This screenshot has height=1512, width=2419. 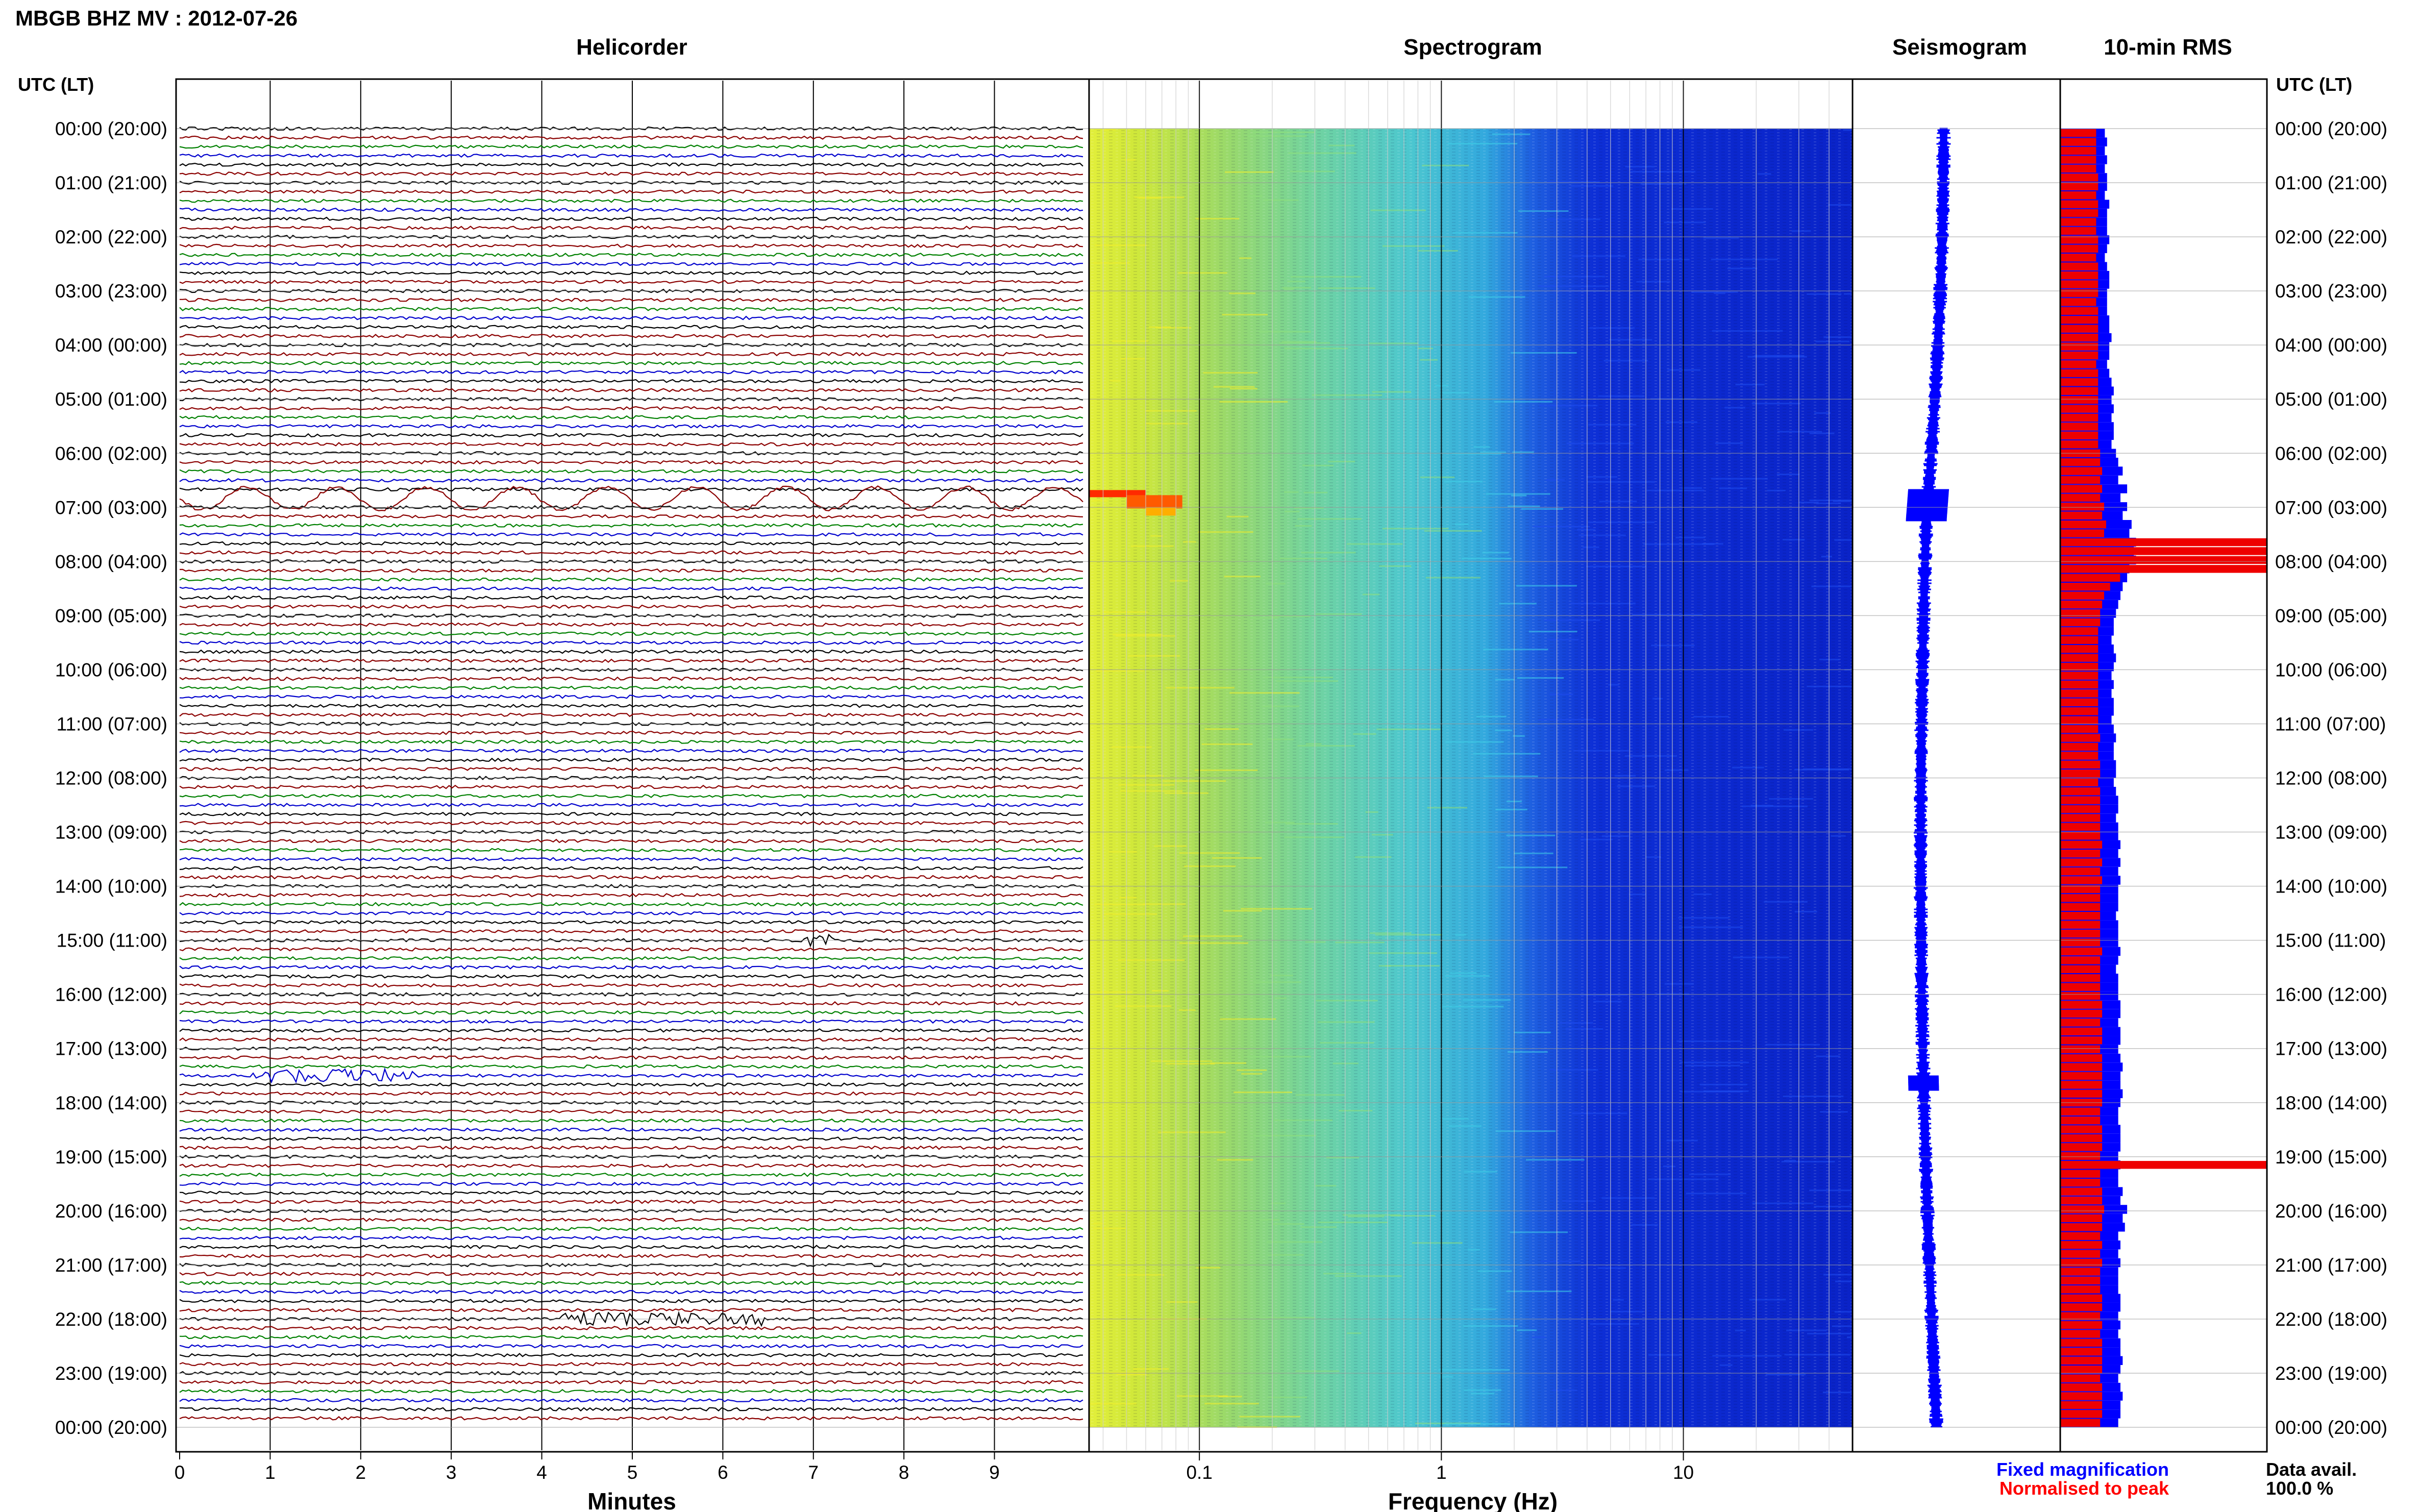 I want to click on helicorder-xlabel: Minutes, so click(x=631, y=1500).